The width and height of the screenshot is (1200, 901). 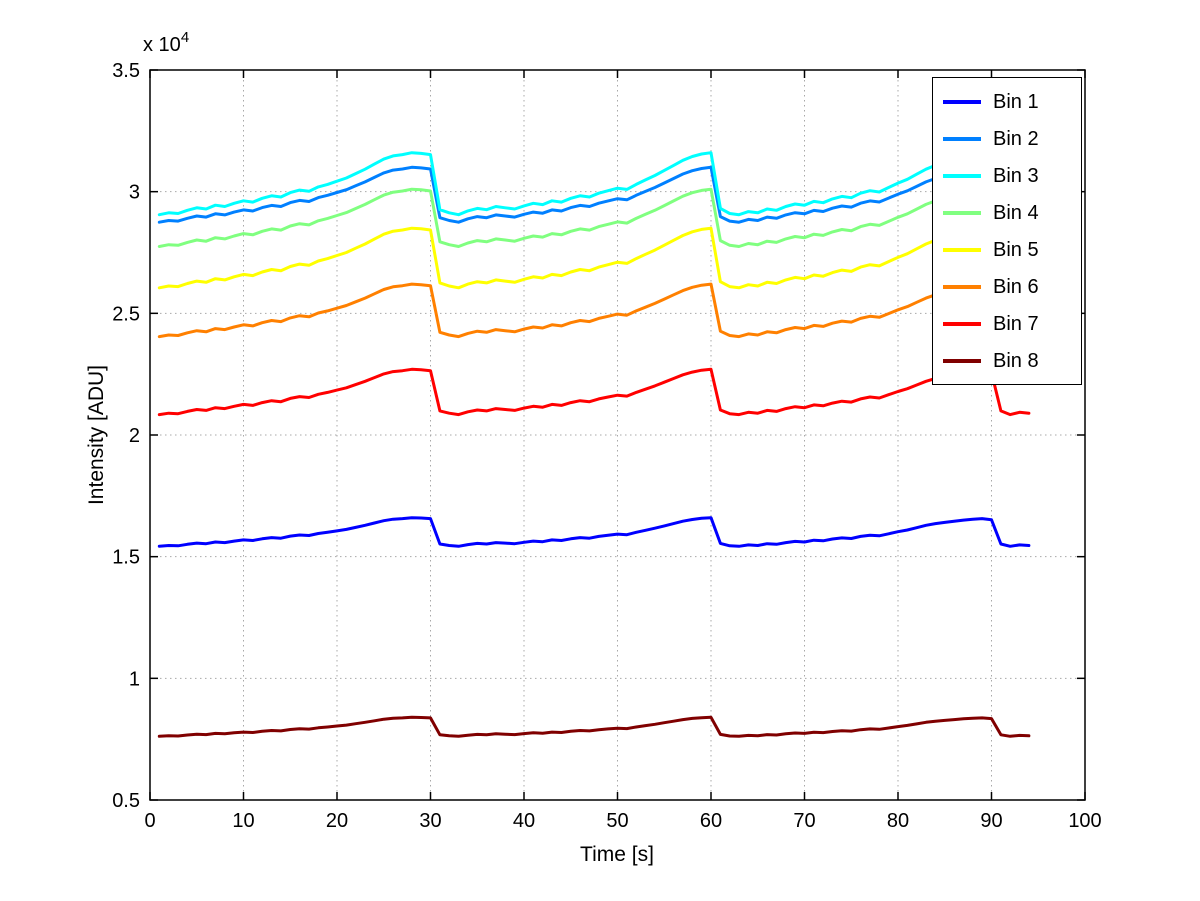 What do you see at coordinates (1016, 212) in the screenshot?
I see `legend-item-label: Bin 4` at bounding box center [1016, 212].